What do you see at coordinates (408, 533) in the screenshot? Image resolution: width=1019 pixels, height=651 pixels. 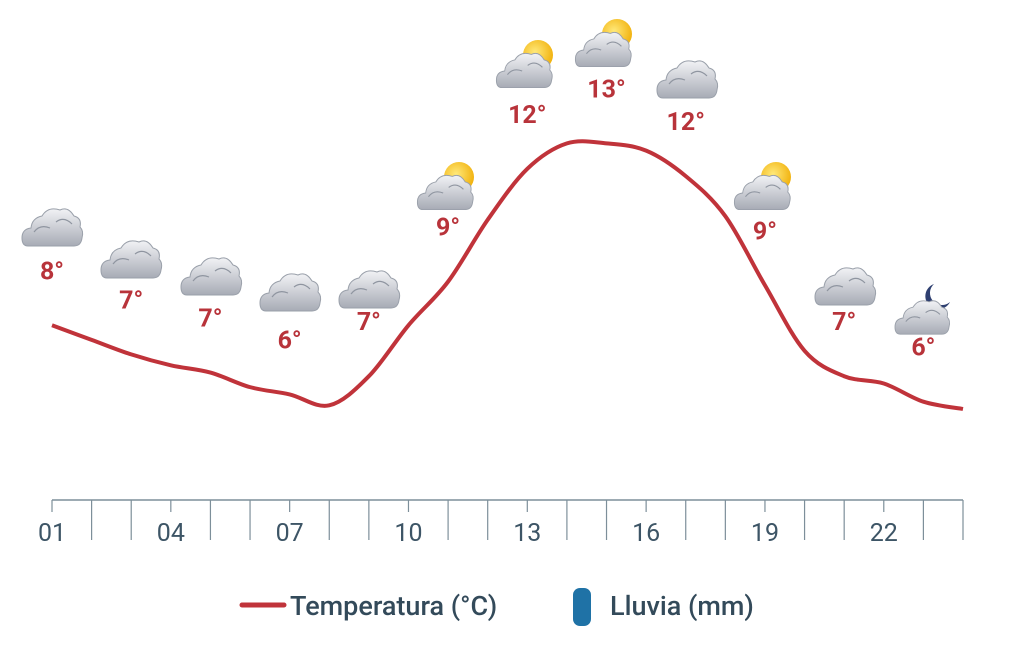 I see `x-tick-label: 10` at bounding box center [408, 533].